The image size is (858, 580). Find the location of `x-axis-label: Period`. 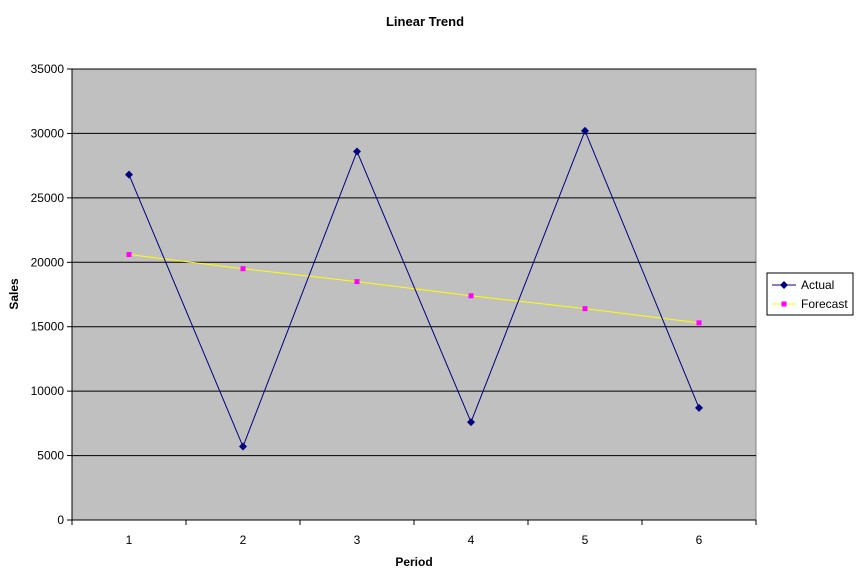

x-axis-label: Period is located at coordinates (413, 562).